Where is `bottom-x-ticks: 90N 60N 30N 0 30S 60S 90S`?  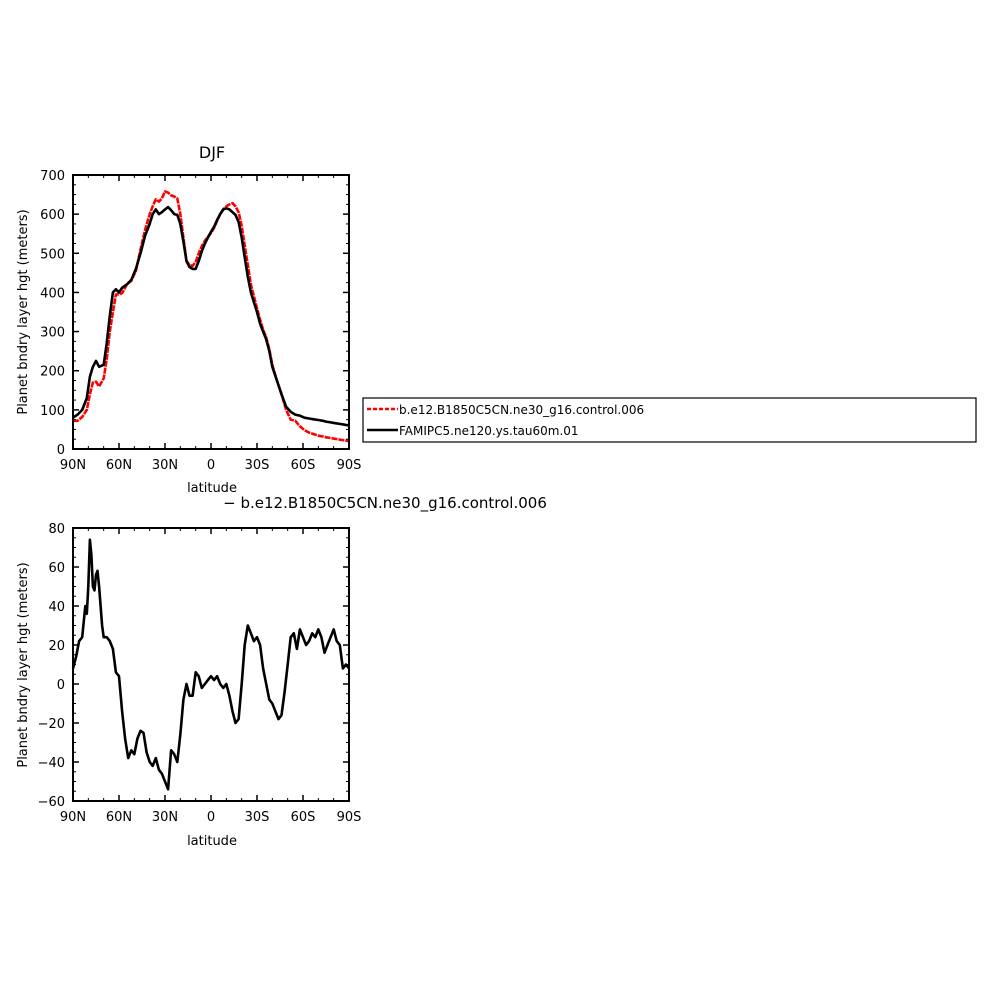
bottom-x-ticks: 90N 60N 30N 0 30S 60S 90S is located at coordinates (211, 676).